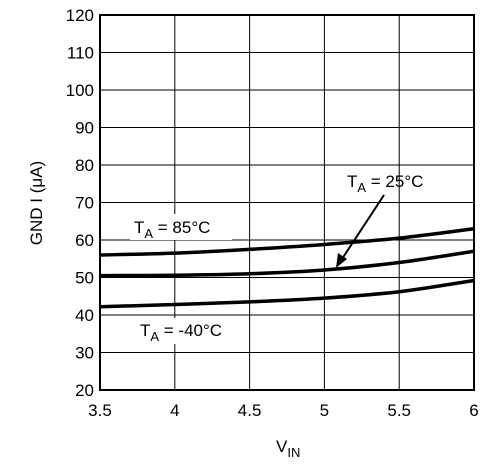 The image size is (485, 466). Describe the element at coordinates (80, 15) in the screenshot. I see `y-tick-label: 120` at that location.